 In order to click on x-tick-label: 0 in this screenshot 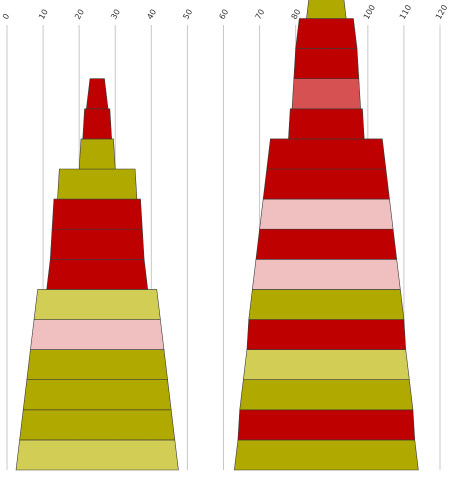, I will do `click(6, 16)`.